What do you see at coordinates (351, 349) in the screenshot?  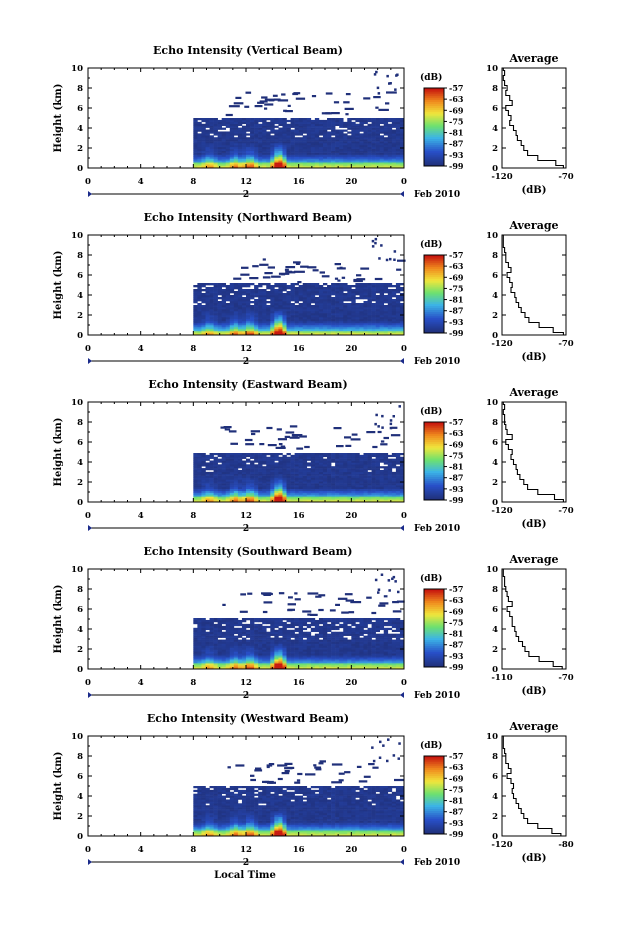 I see `x-tick-label: 20` at bounding box center [351, 349].